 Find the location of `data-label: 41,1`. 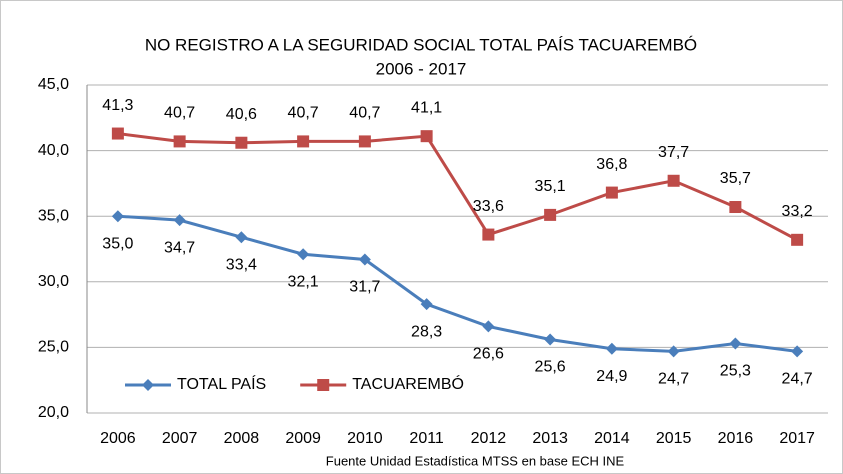

data-label: 41,1 is located at coordinates (426, 107).